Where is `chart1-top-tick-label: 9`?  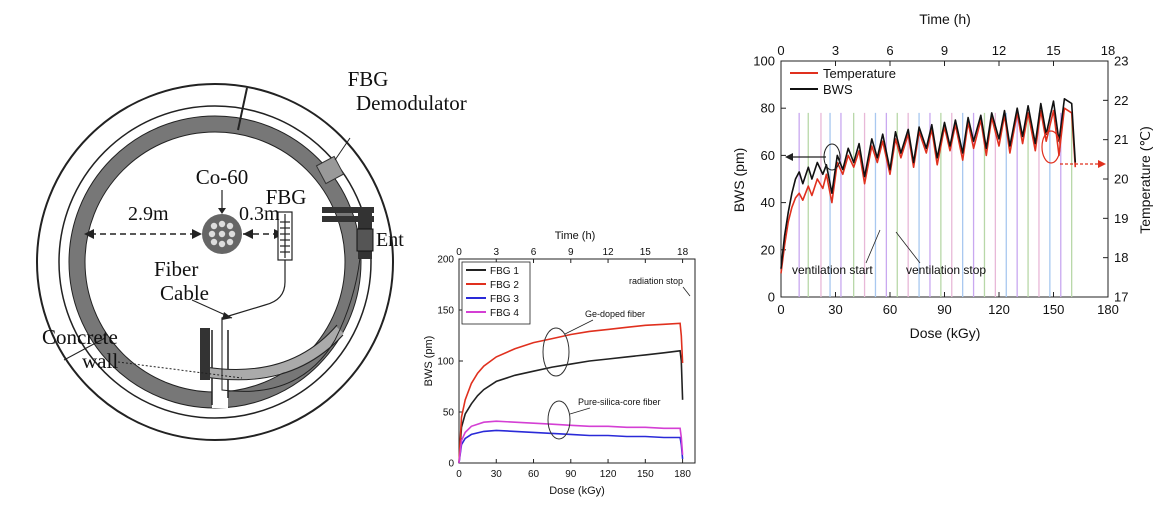 chart1-top-tick-label: 9 is located at coordinates (571, 252).